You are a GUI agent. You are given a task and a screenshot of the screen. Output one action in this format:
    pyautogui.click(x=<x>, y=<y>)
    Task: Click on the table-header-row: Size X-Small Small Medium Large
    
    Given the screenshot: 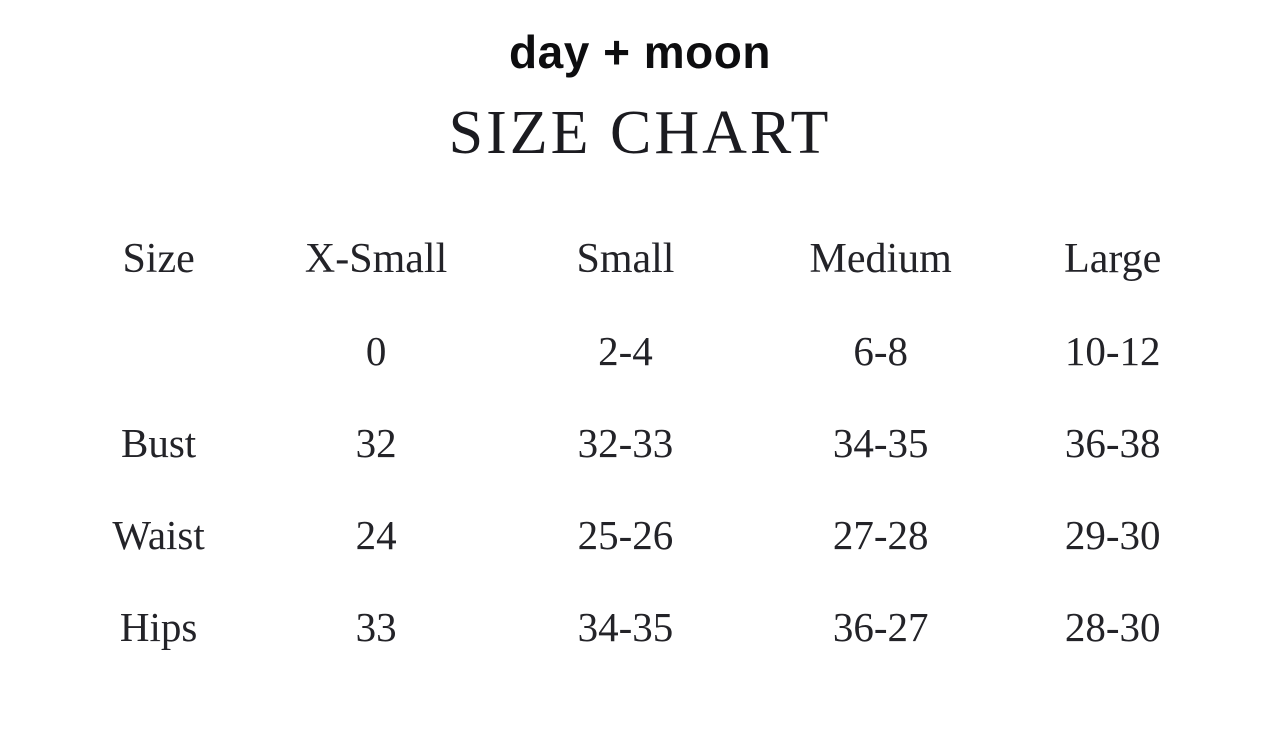 What is the action you would take?
    pyautogui.click(x=640, y=259)
    